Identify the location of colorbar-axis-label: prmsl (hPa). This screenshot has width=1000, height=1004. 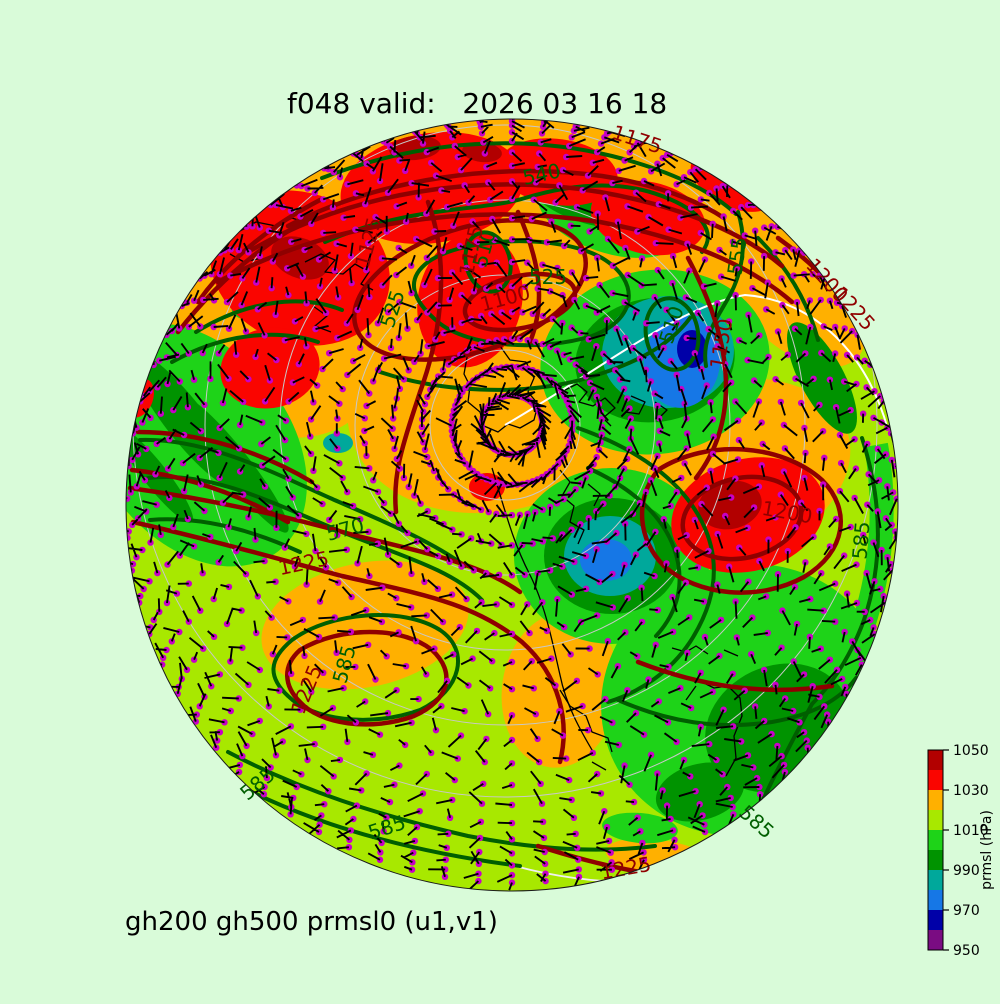
(987, 850).